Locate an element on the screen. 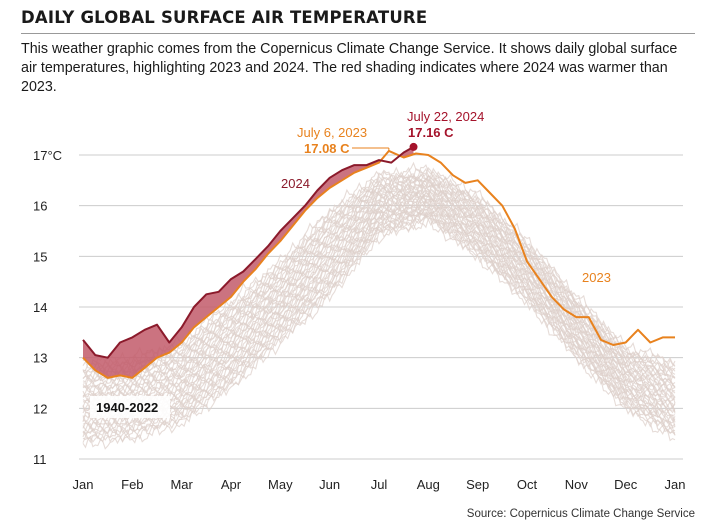 The width and height of the screenshot is (707, 531). annotation-2023-peak-date: July 6, 2023 is located at coordinates (332, 132).